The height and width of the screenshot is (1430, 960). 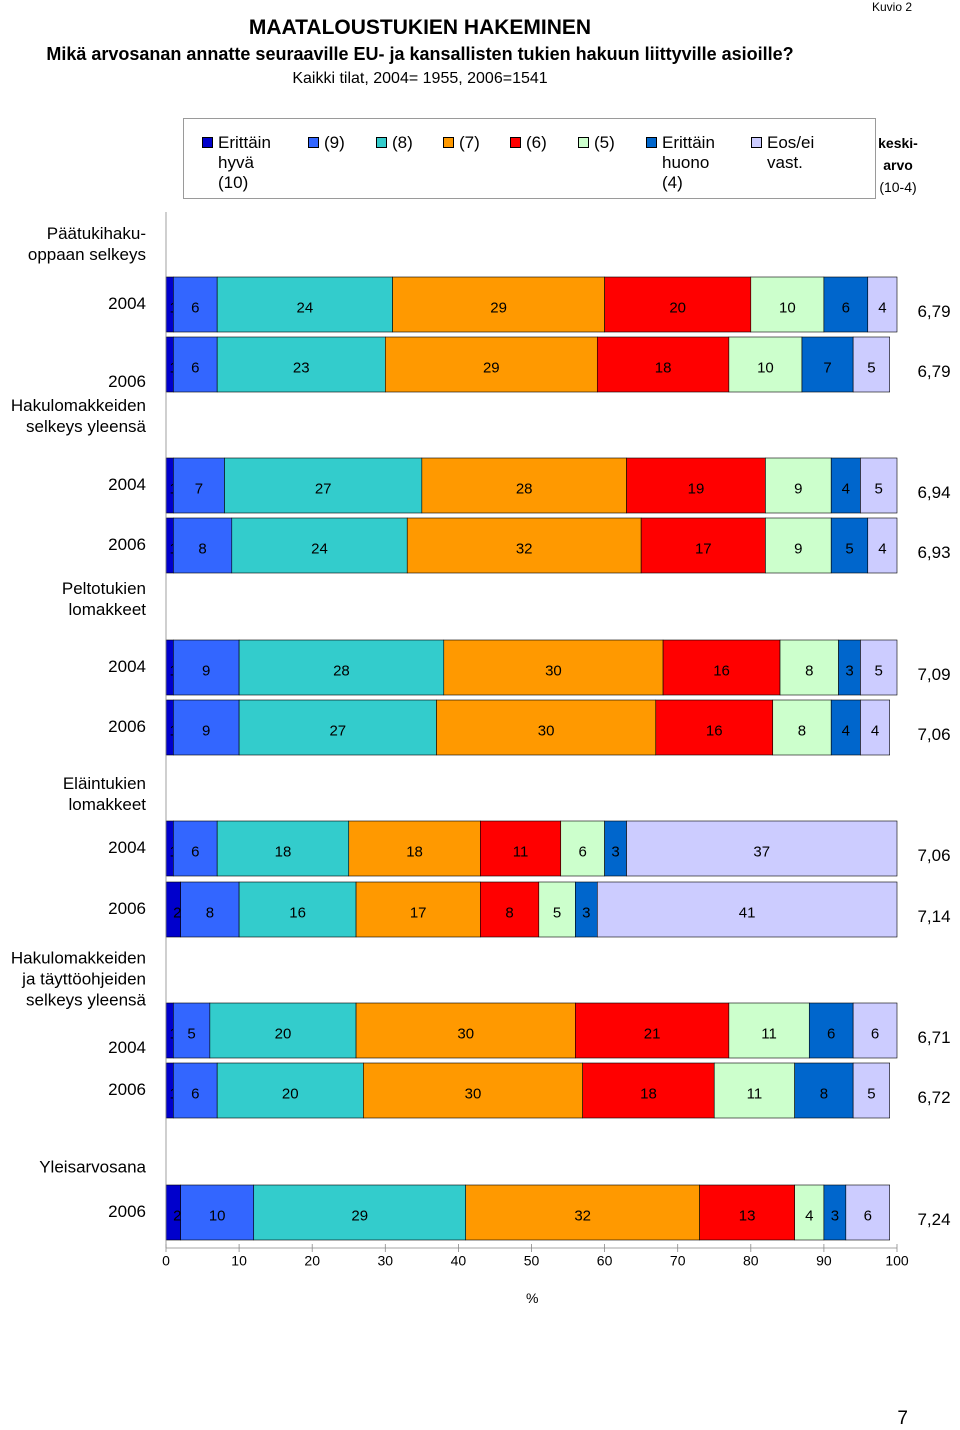 What do you see at coordinates (312, 1261) in the screenshot?
I see `x-tick-label: 20` at bounding box center [312, 1261].